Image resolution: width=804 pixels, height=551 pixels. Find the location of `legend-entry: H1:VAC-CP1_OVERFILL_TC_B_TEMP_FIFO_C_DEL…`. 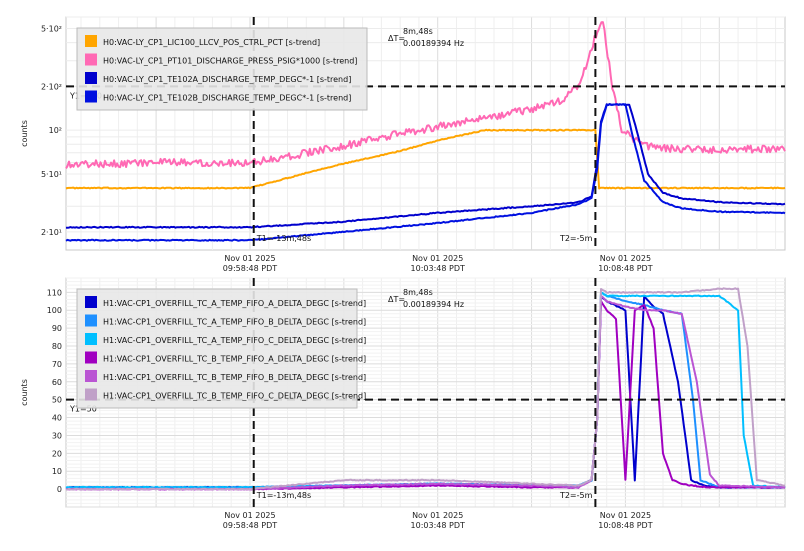

legend-entry: H1:VAC-CP1_OVERFILL_TC_B_TEMP_FIFO_C_DEL… is located at coordinates (234, 396).